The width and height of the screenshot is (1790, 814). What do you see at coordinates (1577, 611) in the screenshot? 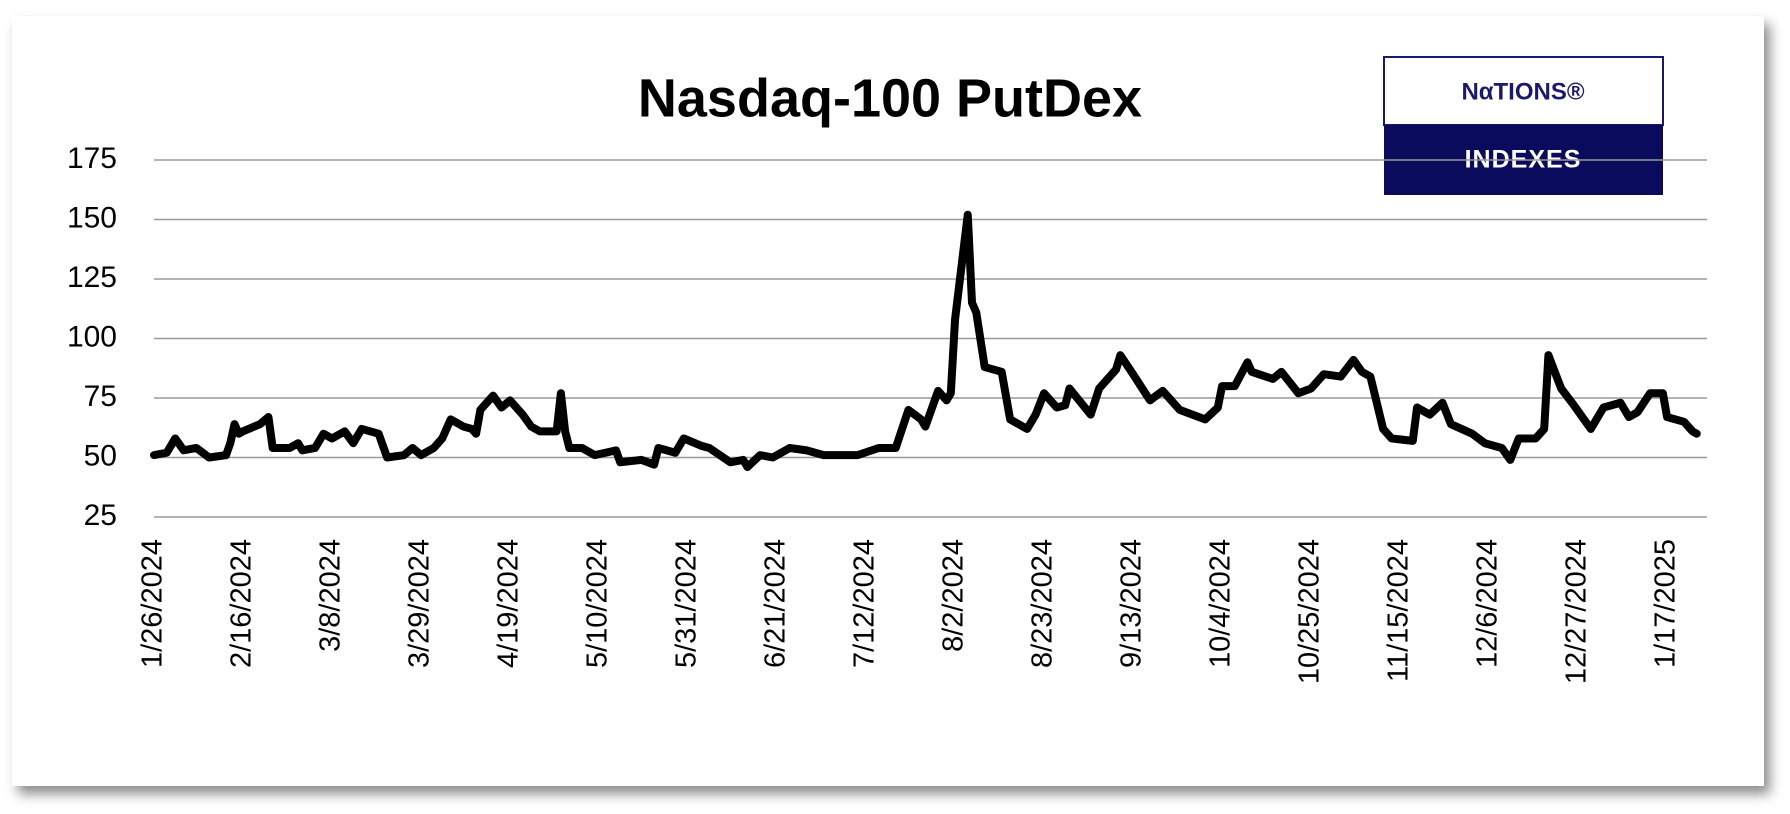
I see `x-tick-label: 12/27/2024` at bounding box center [1577, 611].